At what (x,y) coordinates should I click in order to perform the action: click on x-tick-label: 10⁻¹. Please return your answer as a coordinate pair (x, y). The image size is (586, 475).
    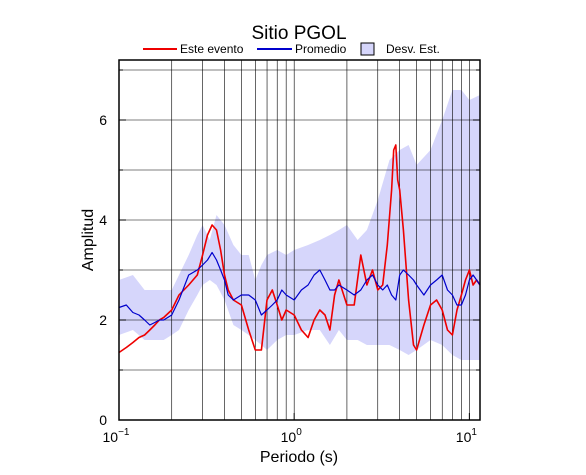
    Looking at the image, I should click on (116, 436).